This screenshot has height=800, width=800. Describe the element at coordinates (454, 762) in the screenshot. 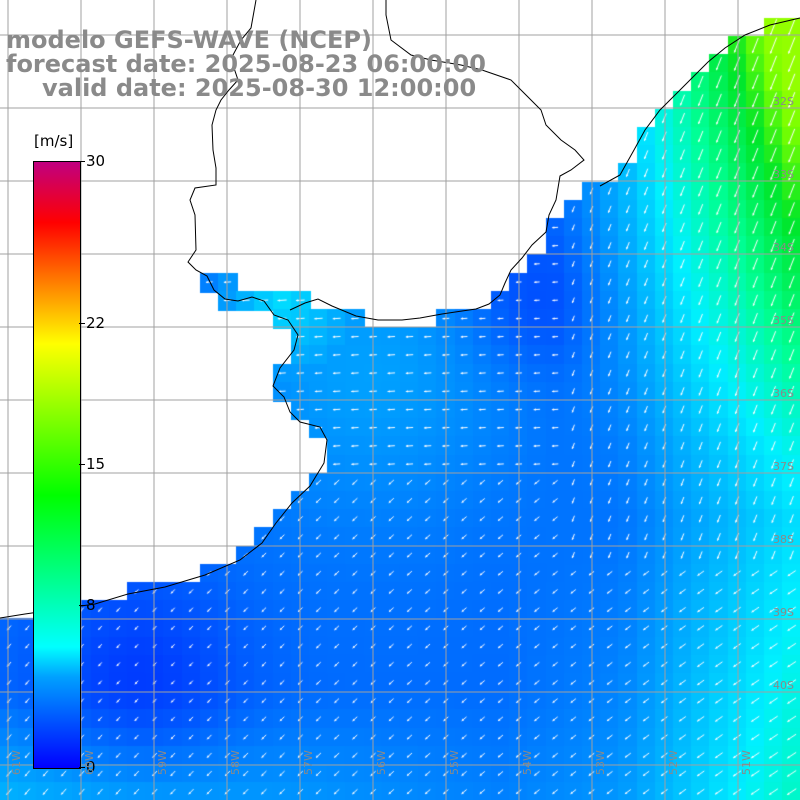

I see `longitude-label: 55W` at that location.